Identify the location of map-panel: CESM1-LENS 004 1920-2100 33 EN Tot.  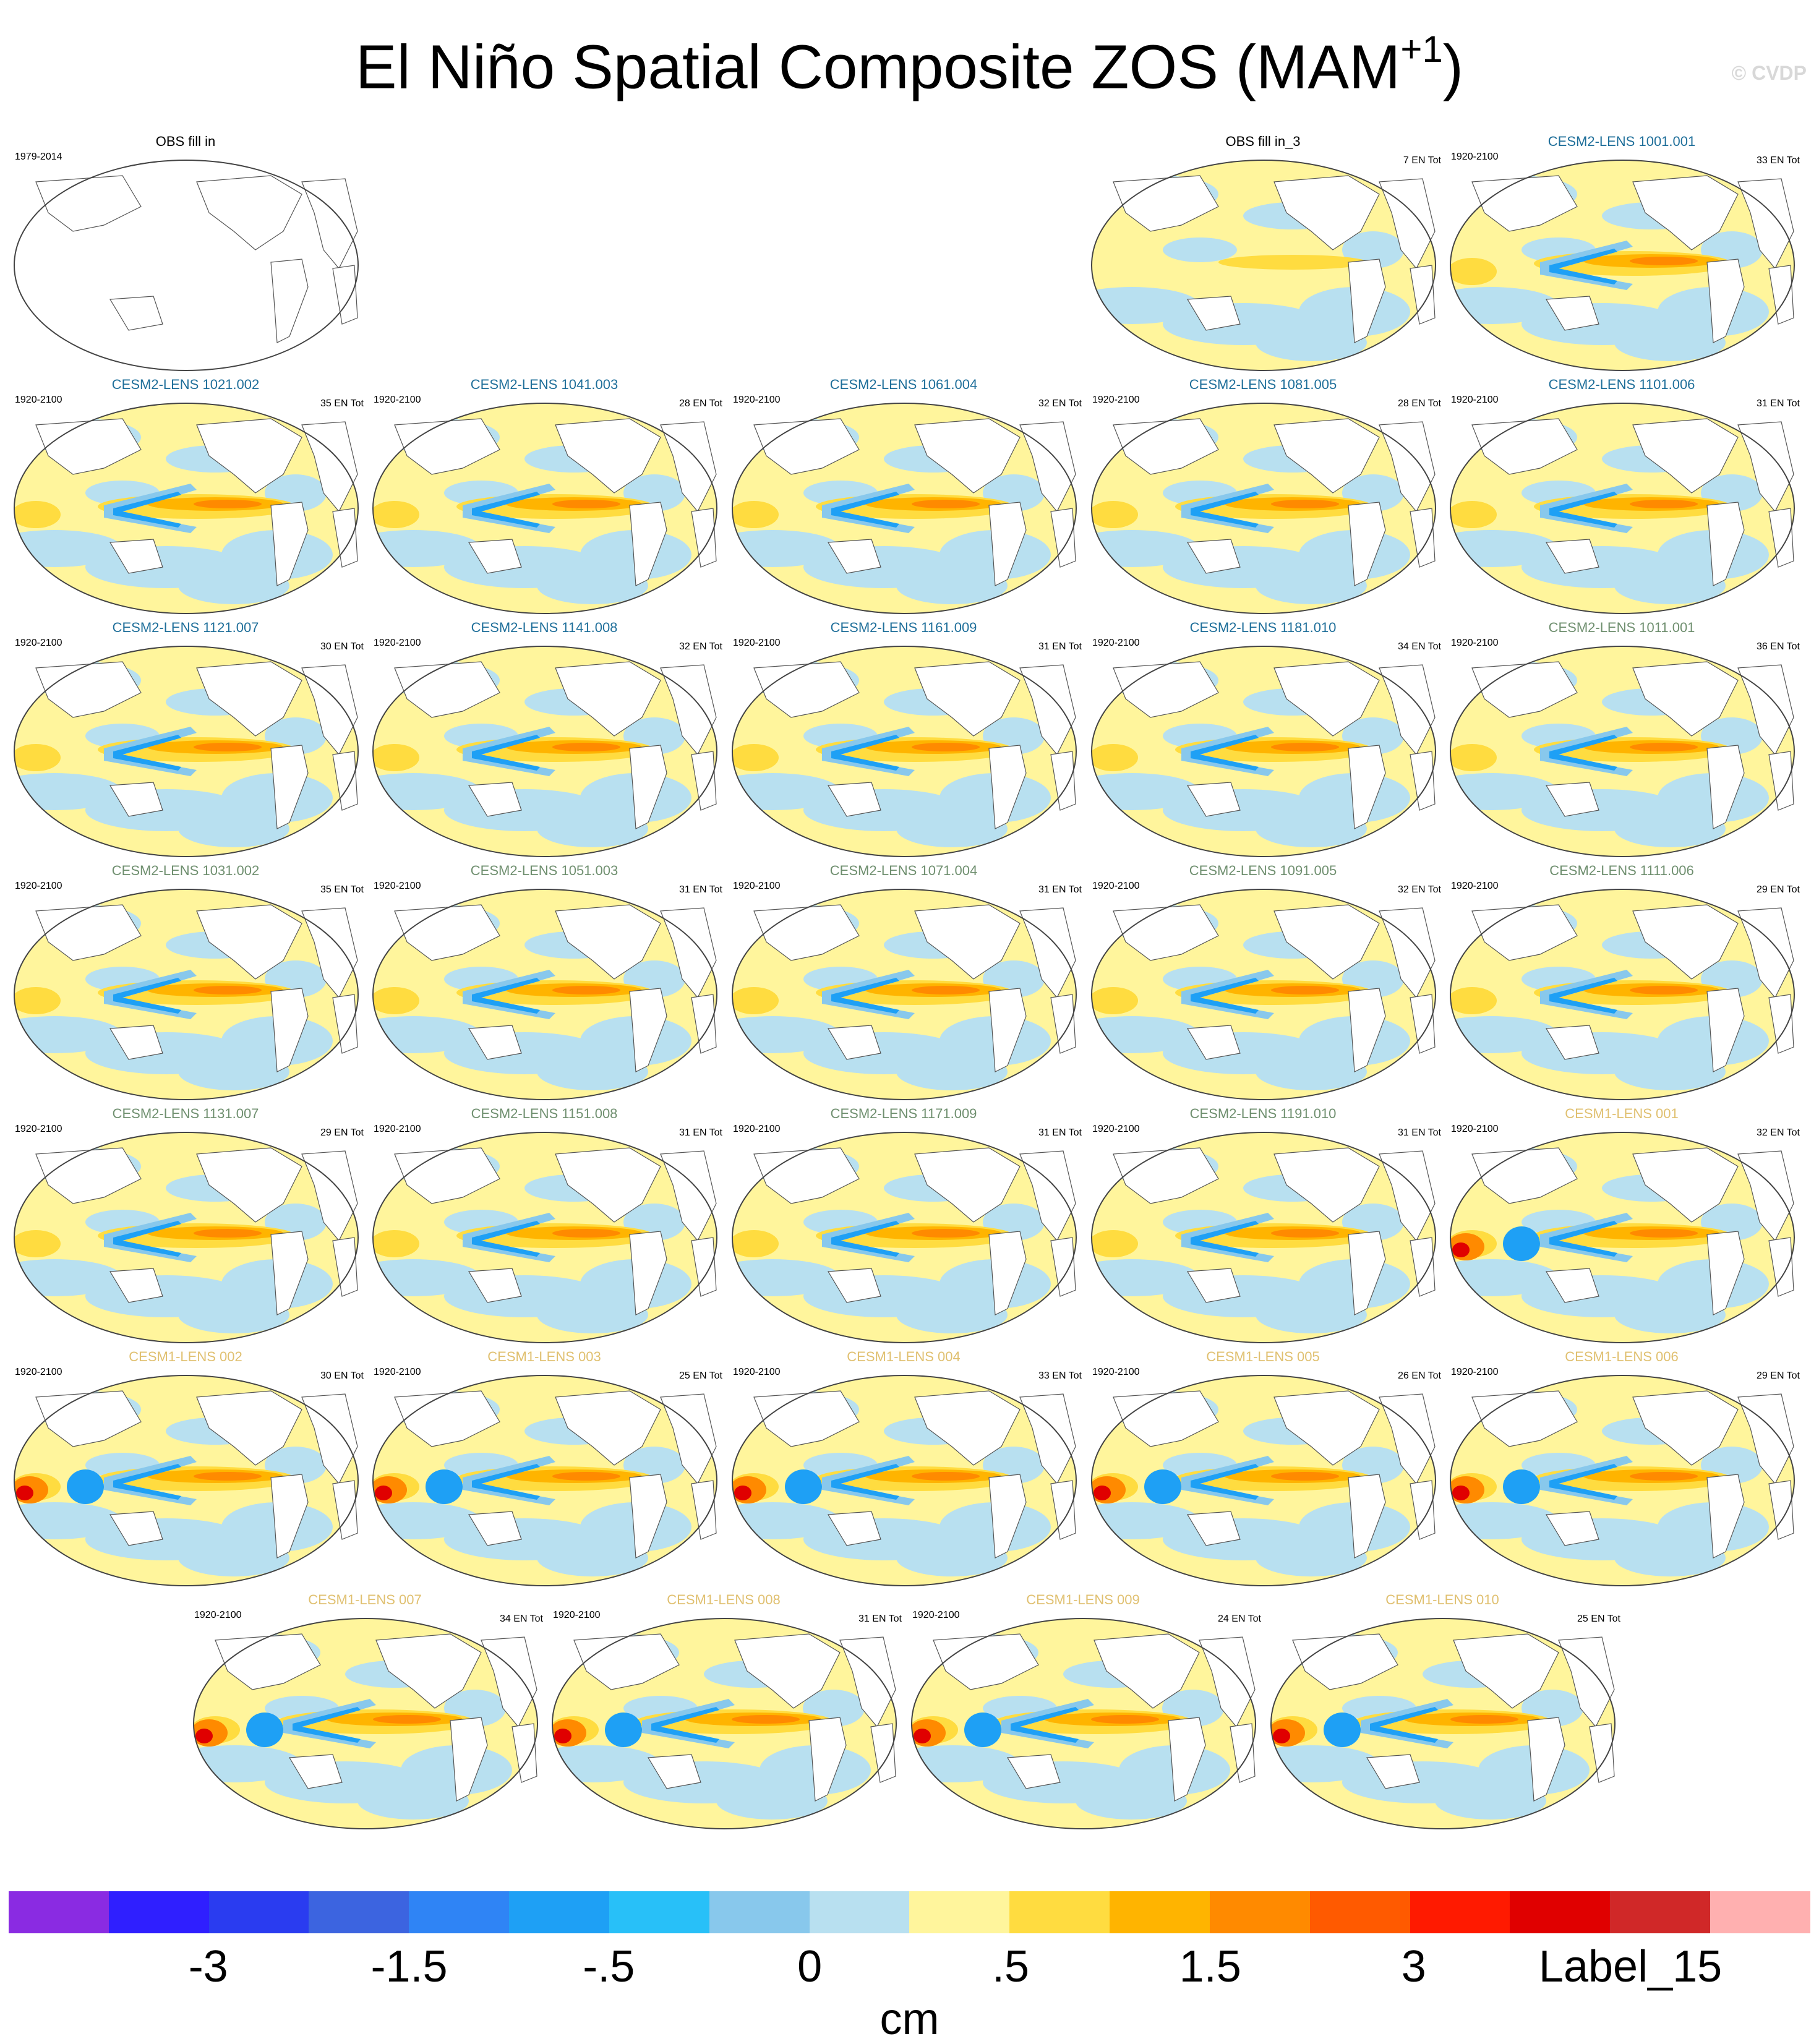
(903, 1469).